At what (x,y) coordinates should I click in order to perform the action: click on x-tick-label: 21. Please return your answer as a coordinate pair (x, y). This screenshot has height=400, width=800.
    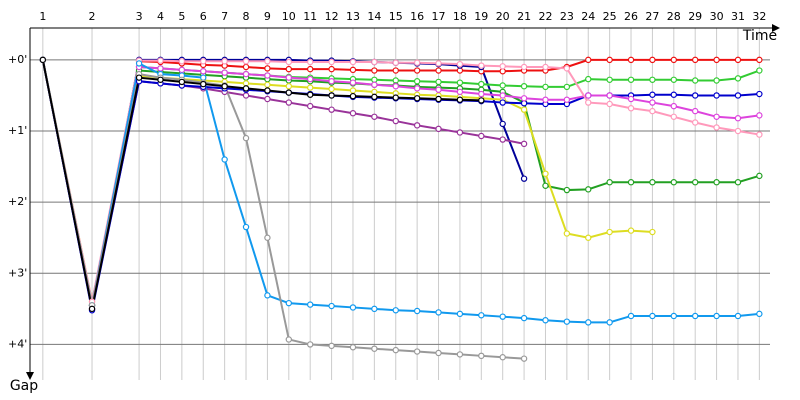
    Looking at the image, I should click on (524, 16).